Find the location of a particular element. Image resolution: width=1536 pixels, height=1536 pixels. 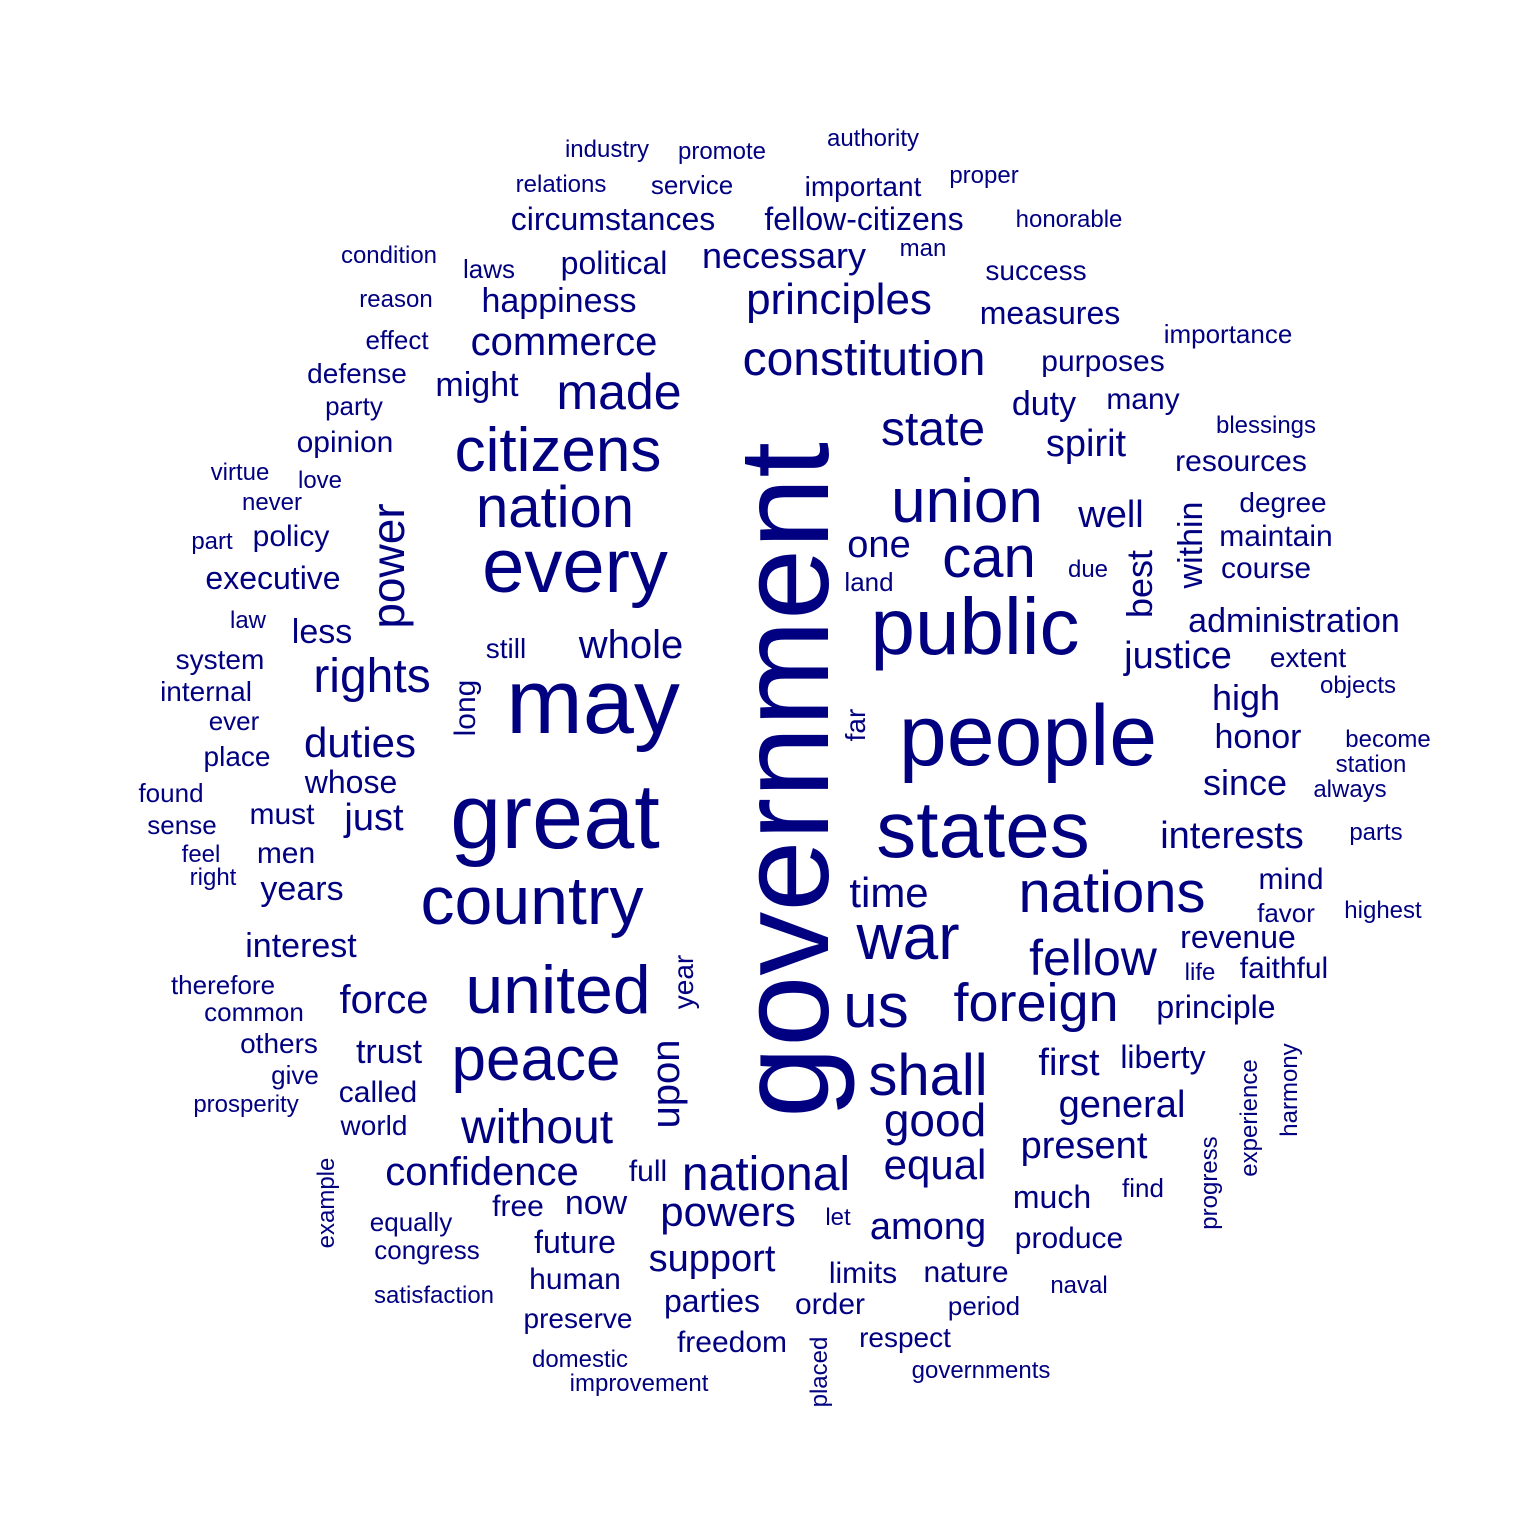

word-great: great is located at coordinates (555, 817).